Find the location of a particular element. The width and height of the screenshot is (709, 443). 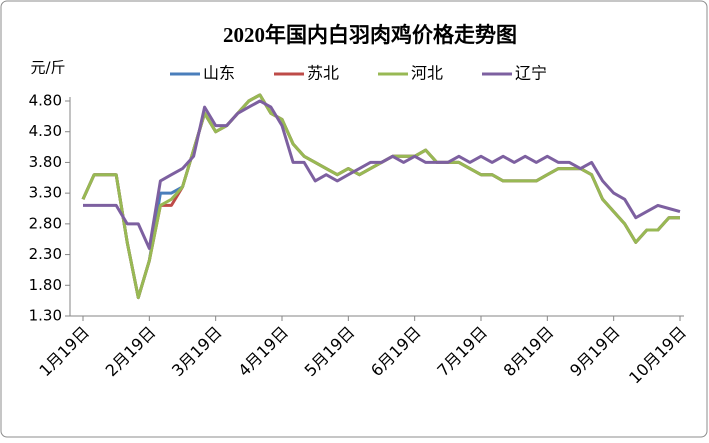

legend-label: 河北 is located at coordinates (427, 73).